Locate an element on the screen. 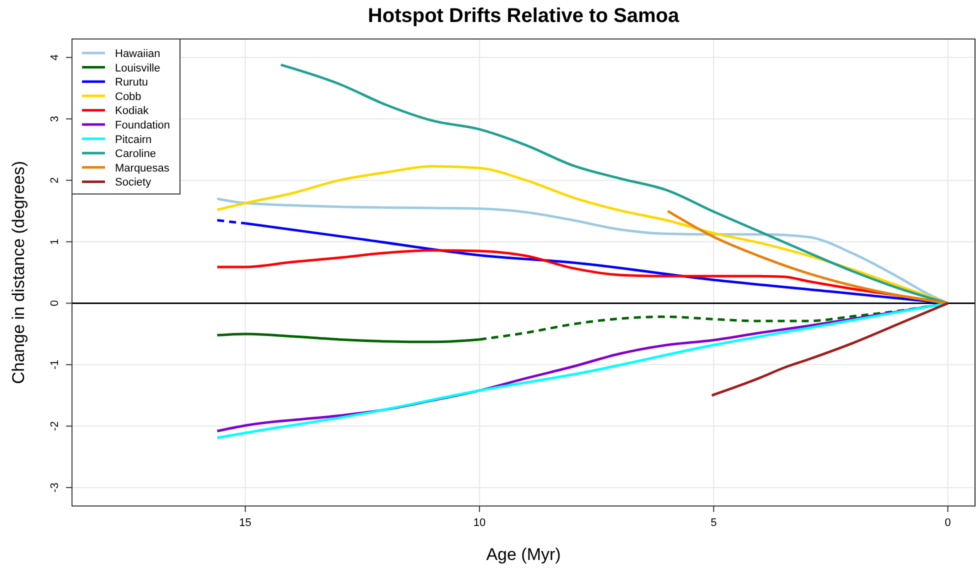  y-tick-label: 0 is located at coordinates (55, 303).